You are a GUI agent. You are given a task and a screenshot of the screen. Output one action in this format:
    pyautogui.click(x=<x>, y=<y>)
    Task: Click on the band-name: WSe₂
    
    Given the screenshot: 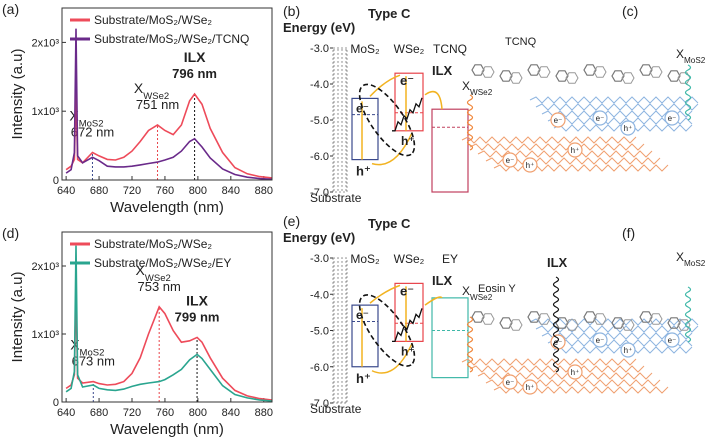 What is the action you would take?
    pyautogui.click(x=409, y=259)
    